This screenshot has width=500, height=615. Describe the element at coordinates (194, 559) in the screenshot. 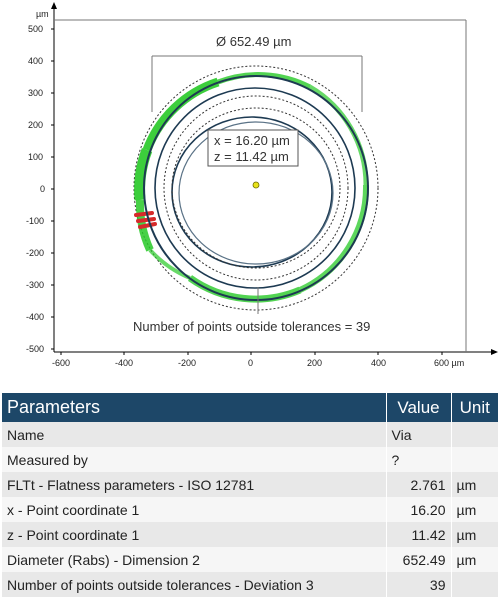

I see `param-name: Diameter (Rabs) - Dimension 2` at that location.